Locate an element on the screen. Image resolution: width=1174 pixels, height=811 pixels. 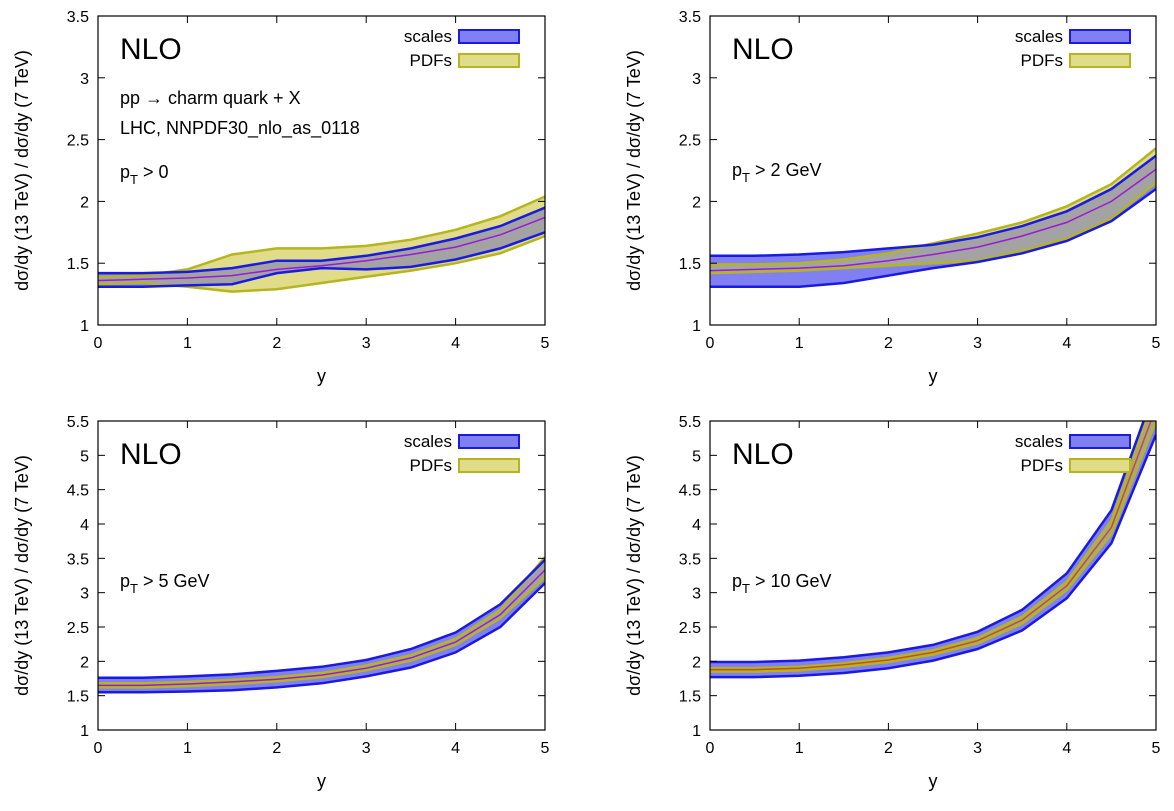
cut-label-subscript: T is located at coordinates (134, 179).